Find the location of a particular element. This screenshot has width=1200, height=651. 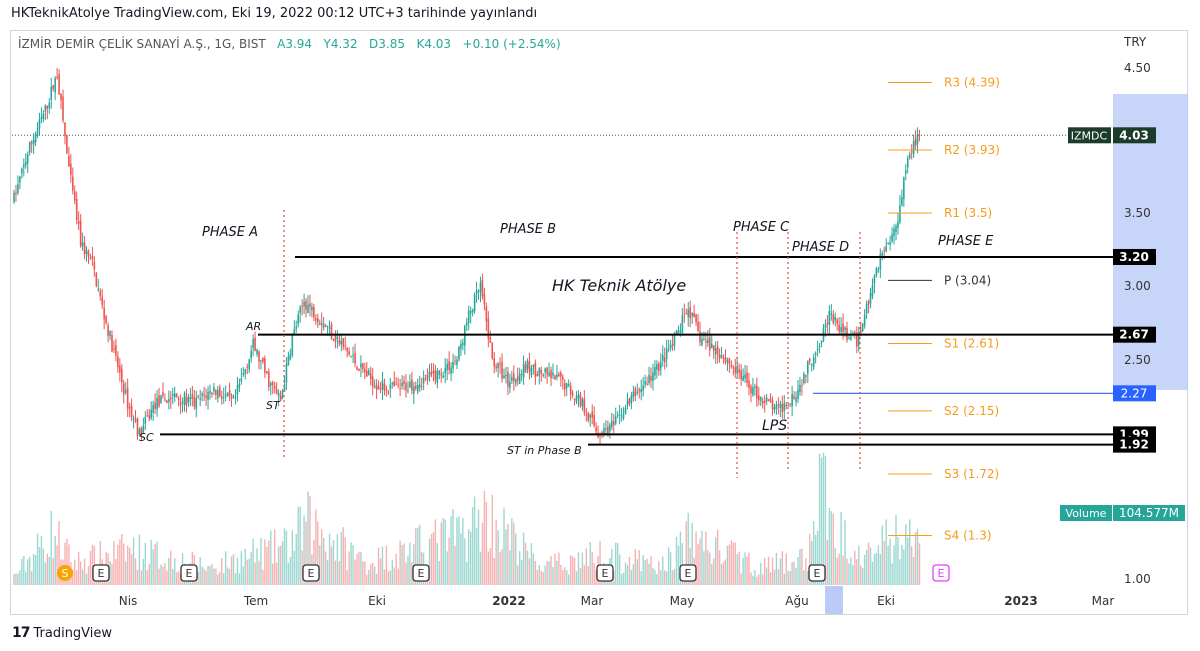

x-tick-label: Mar is located at coordinates (1103, 601).